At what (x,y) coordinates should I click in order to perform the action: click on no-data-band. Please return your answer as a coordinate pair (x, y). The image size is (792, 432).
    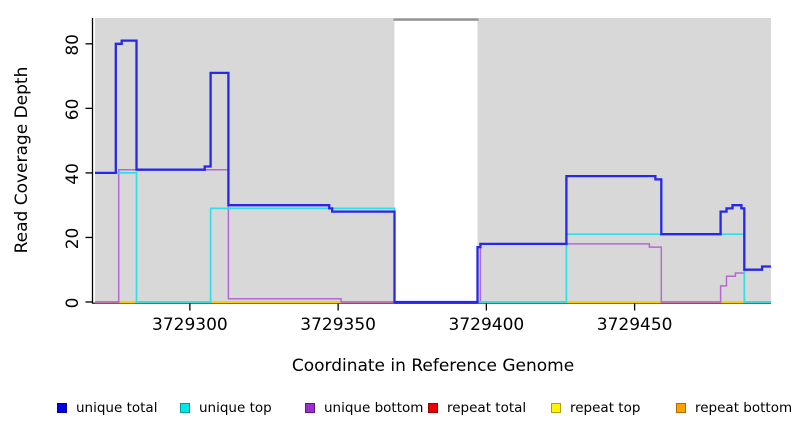
    Looking at the image, I should click on (436, 161).